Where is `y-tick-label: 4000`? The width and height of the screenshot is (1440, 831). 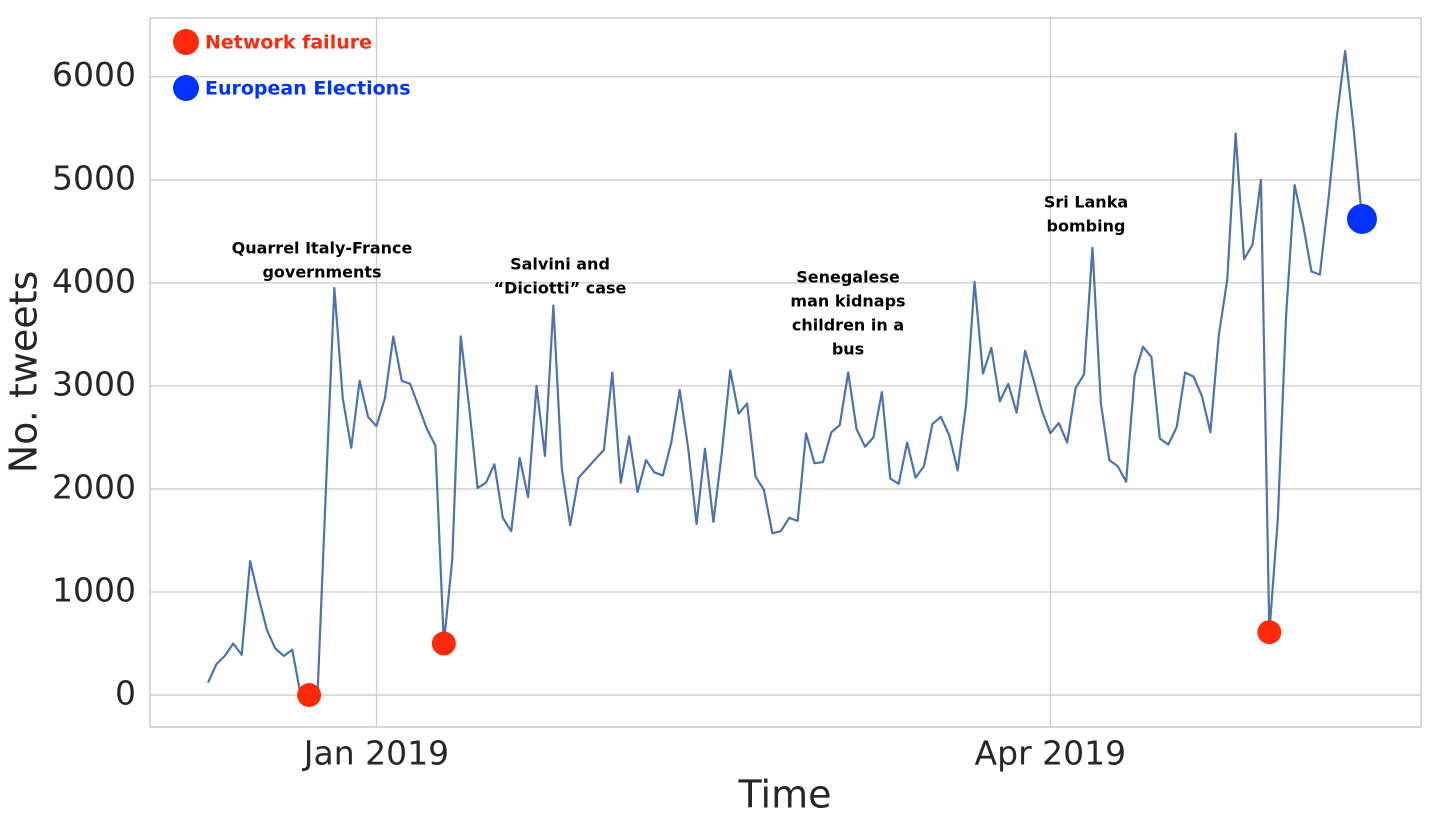 y-tick-label: 4000 is located at coordinates (94, 280).